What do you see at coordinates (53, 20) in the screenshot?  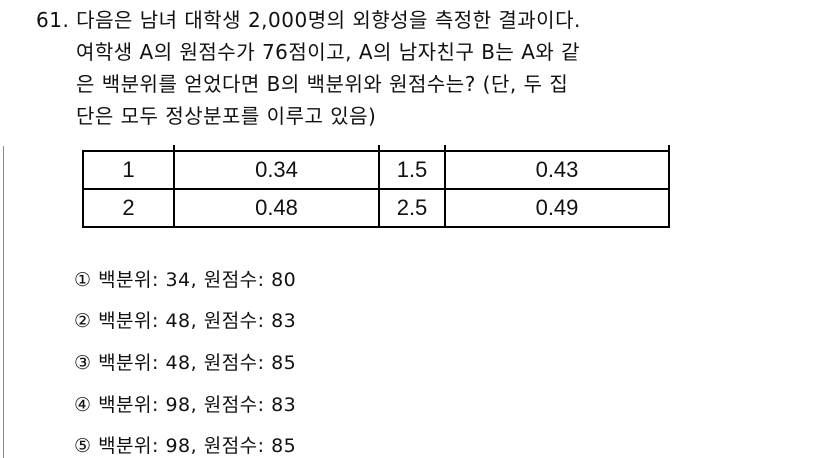 I see `question-number: 61.` at bounding box center [53, 20].